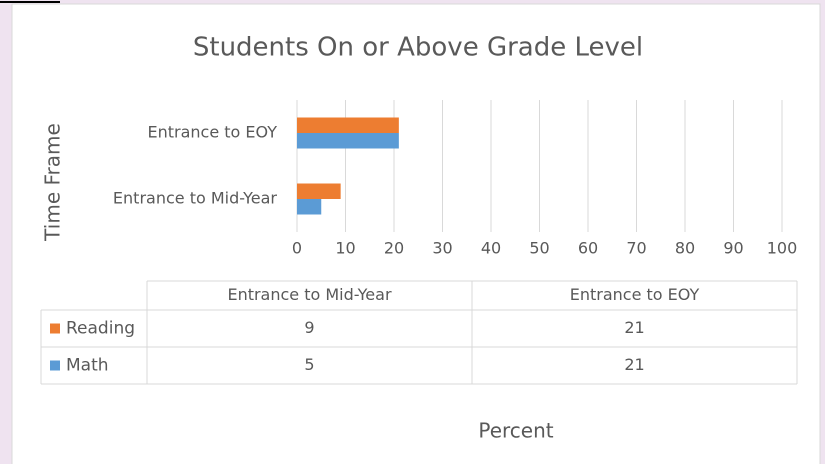  I want to click on x-tick-label: 0, so click(297, 248).